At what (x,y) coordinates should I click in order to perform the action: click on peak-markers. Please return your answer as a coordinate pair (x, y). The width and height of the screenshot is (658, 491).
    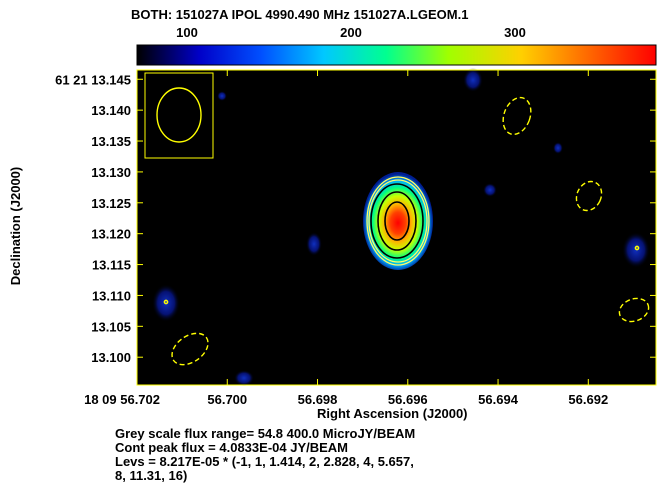
    Looking at the image, I should click on (401, 275).